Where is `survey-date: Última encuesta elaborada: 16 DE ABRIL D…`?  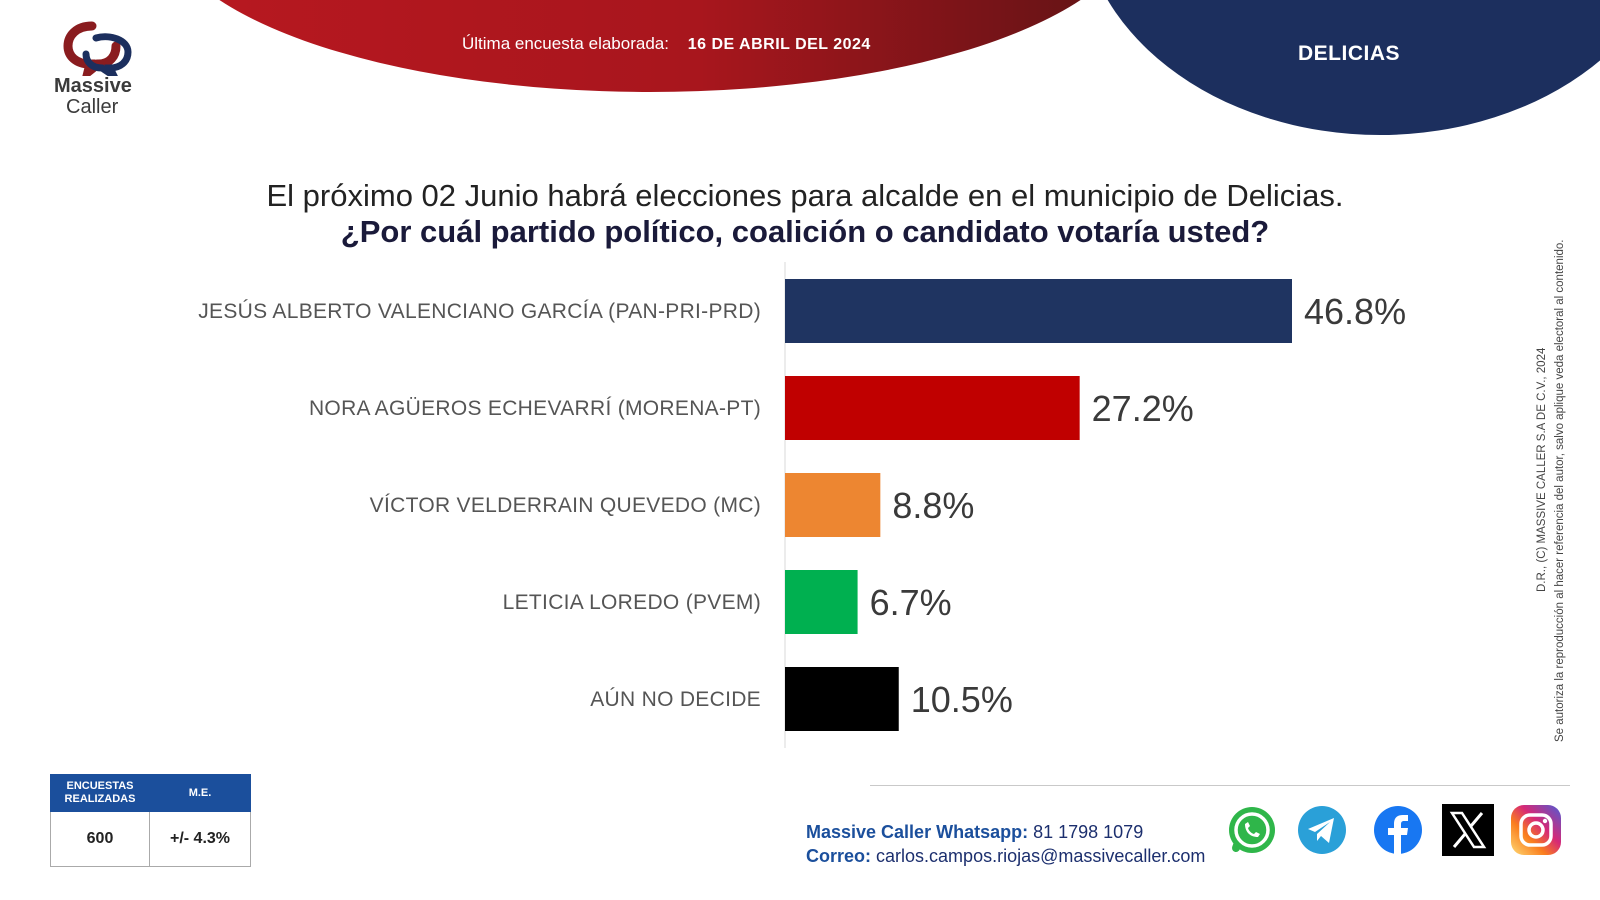 survey-date: Última encuesta elaborada: 16 DE ABRIL D… is located at coordinates (666, 44).